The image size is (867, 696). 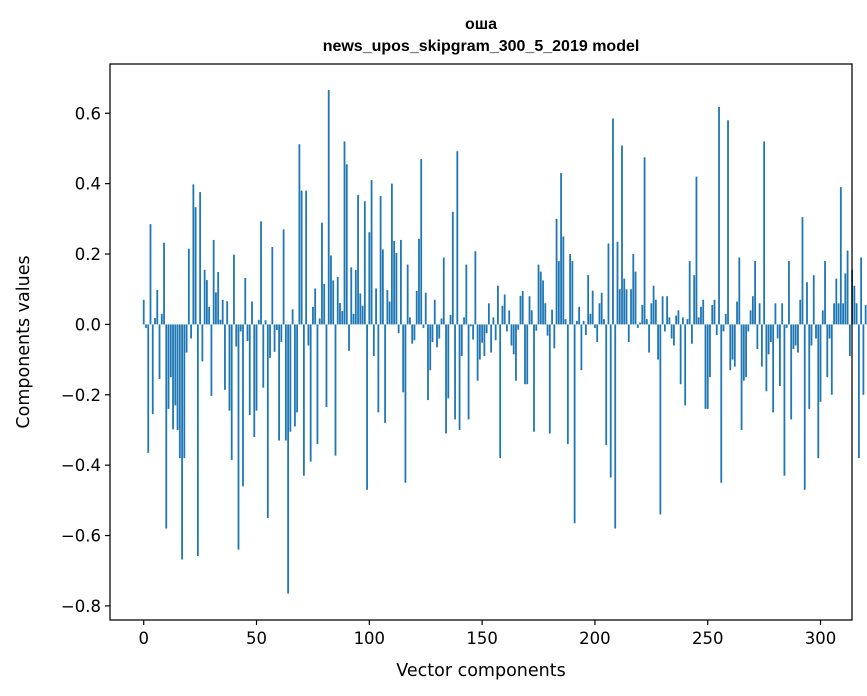 I want to click on y-tick-label: 0.0, so click(x=88, y=324).